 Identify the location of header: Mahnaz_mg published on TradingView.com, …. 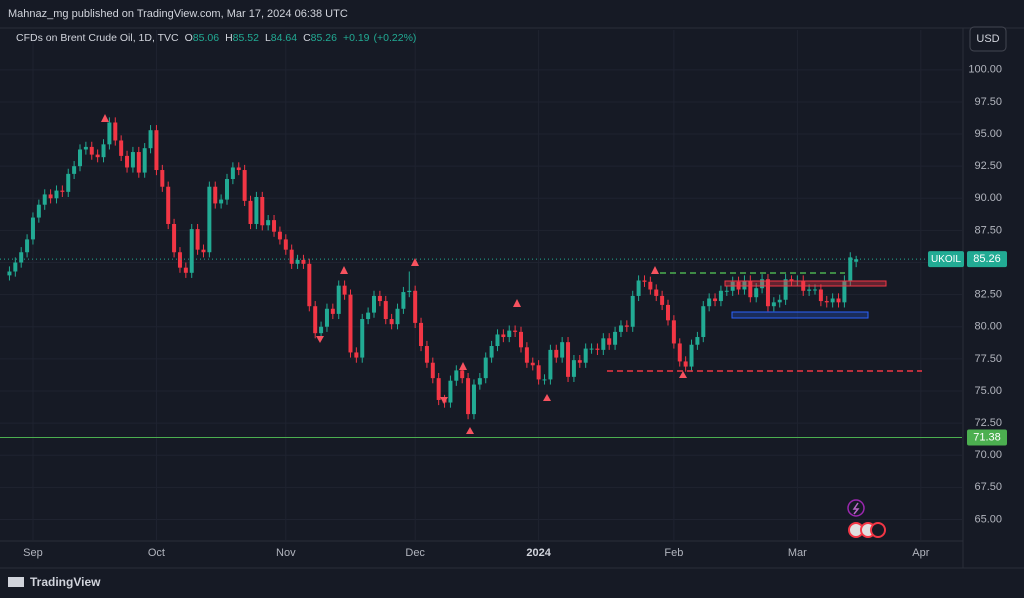
(178, 14).